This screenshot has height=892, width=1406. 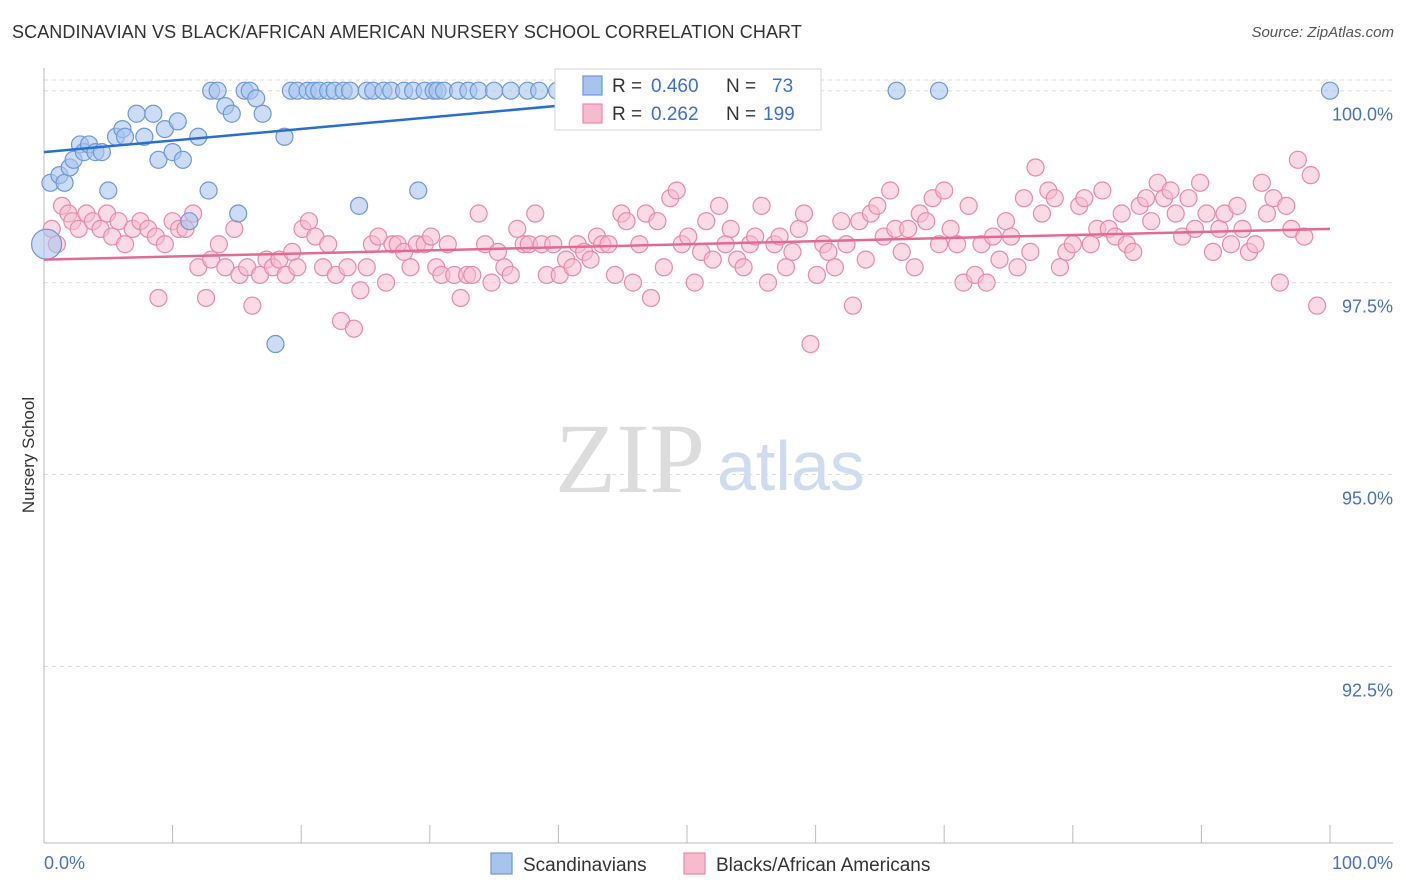 What do you see at coordinates (694, 863) in the screenshot?
I see `bottom-legend-swatch-blacks` at bounding box center [694, 863].